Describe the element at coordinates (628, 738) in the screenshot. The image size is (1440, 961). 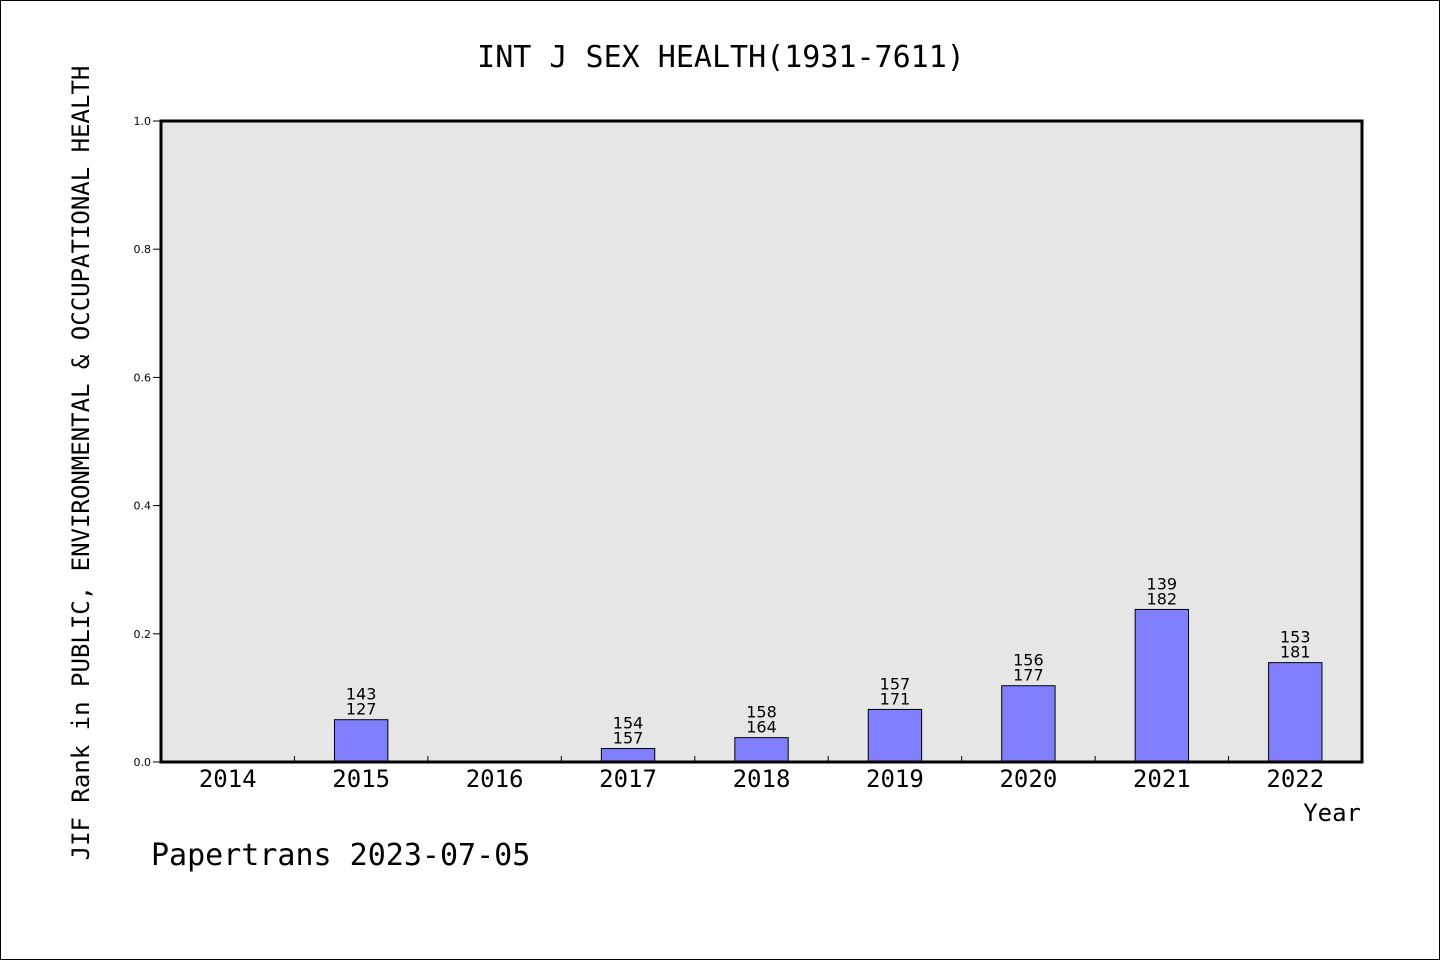
I see `bar-label-total: 157` at that location.